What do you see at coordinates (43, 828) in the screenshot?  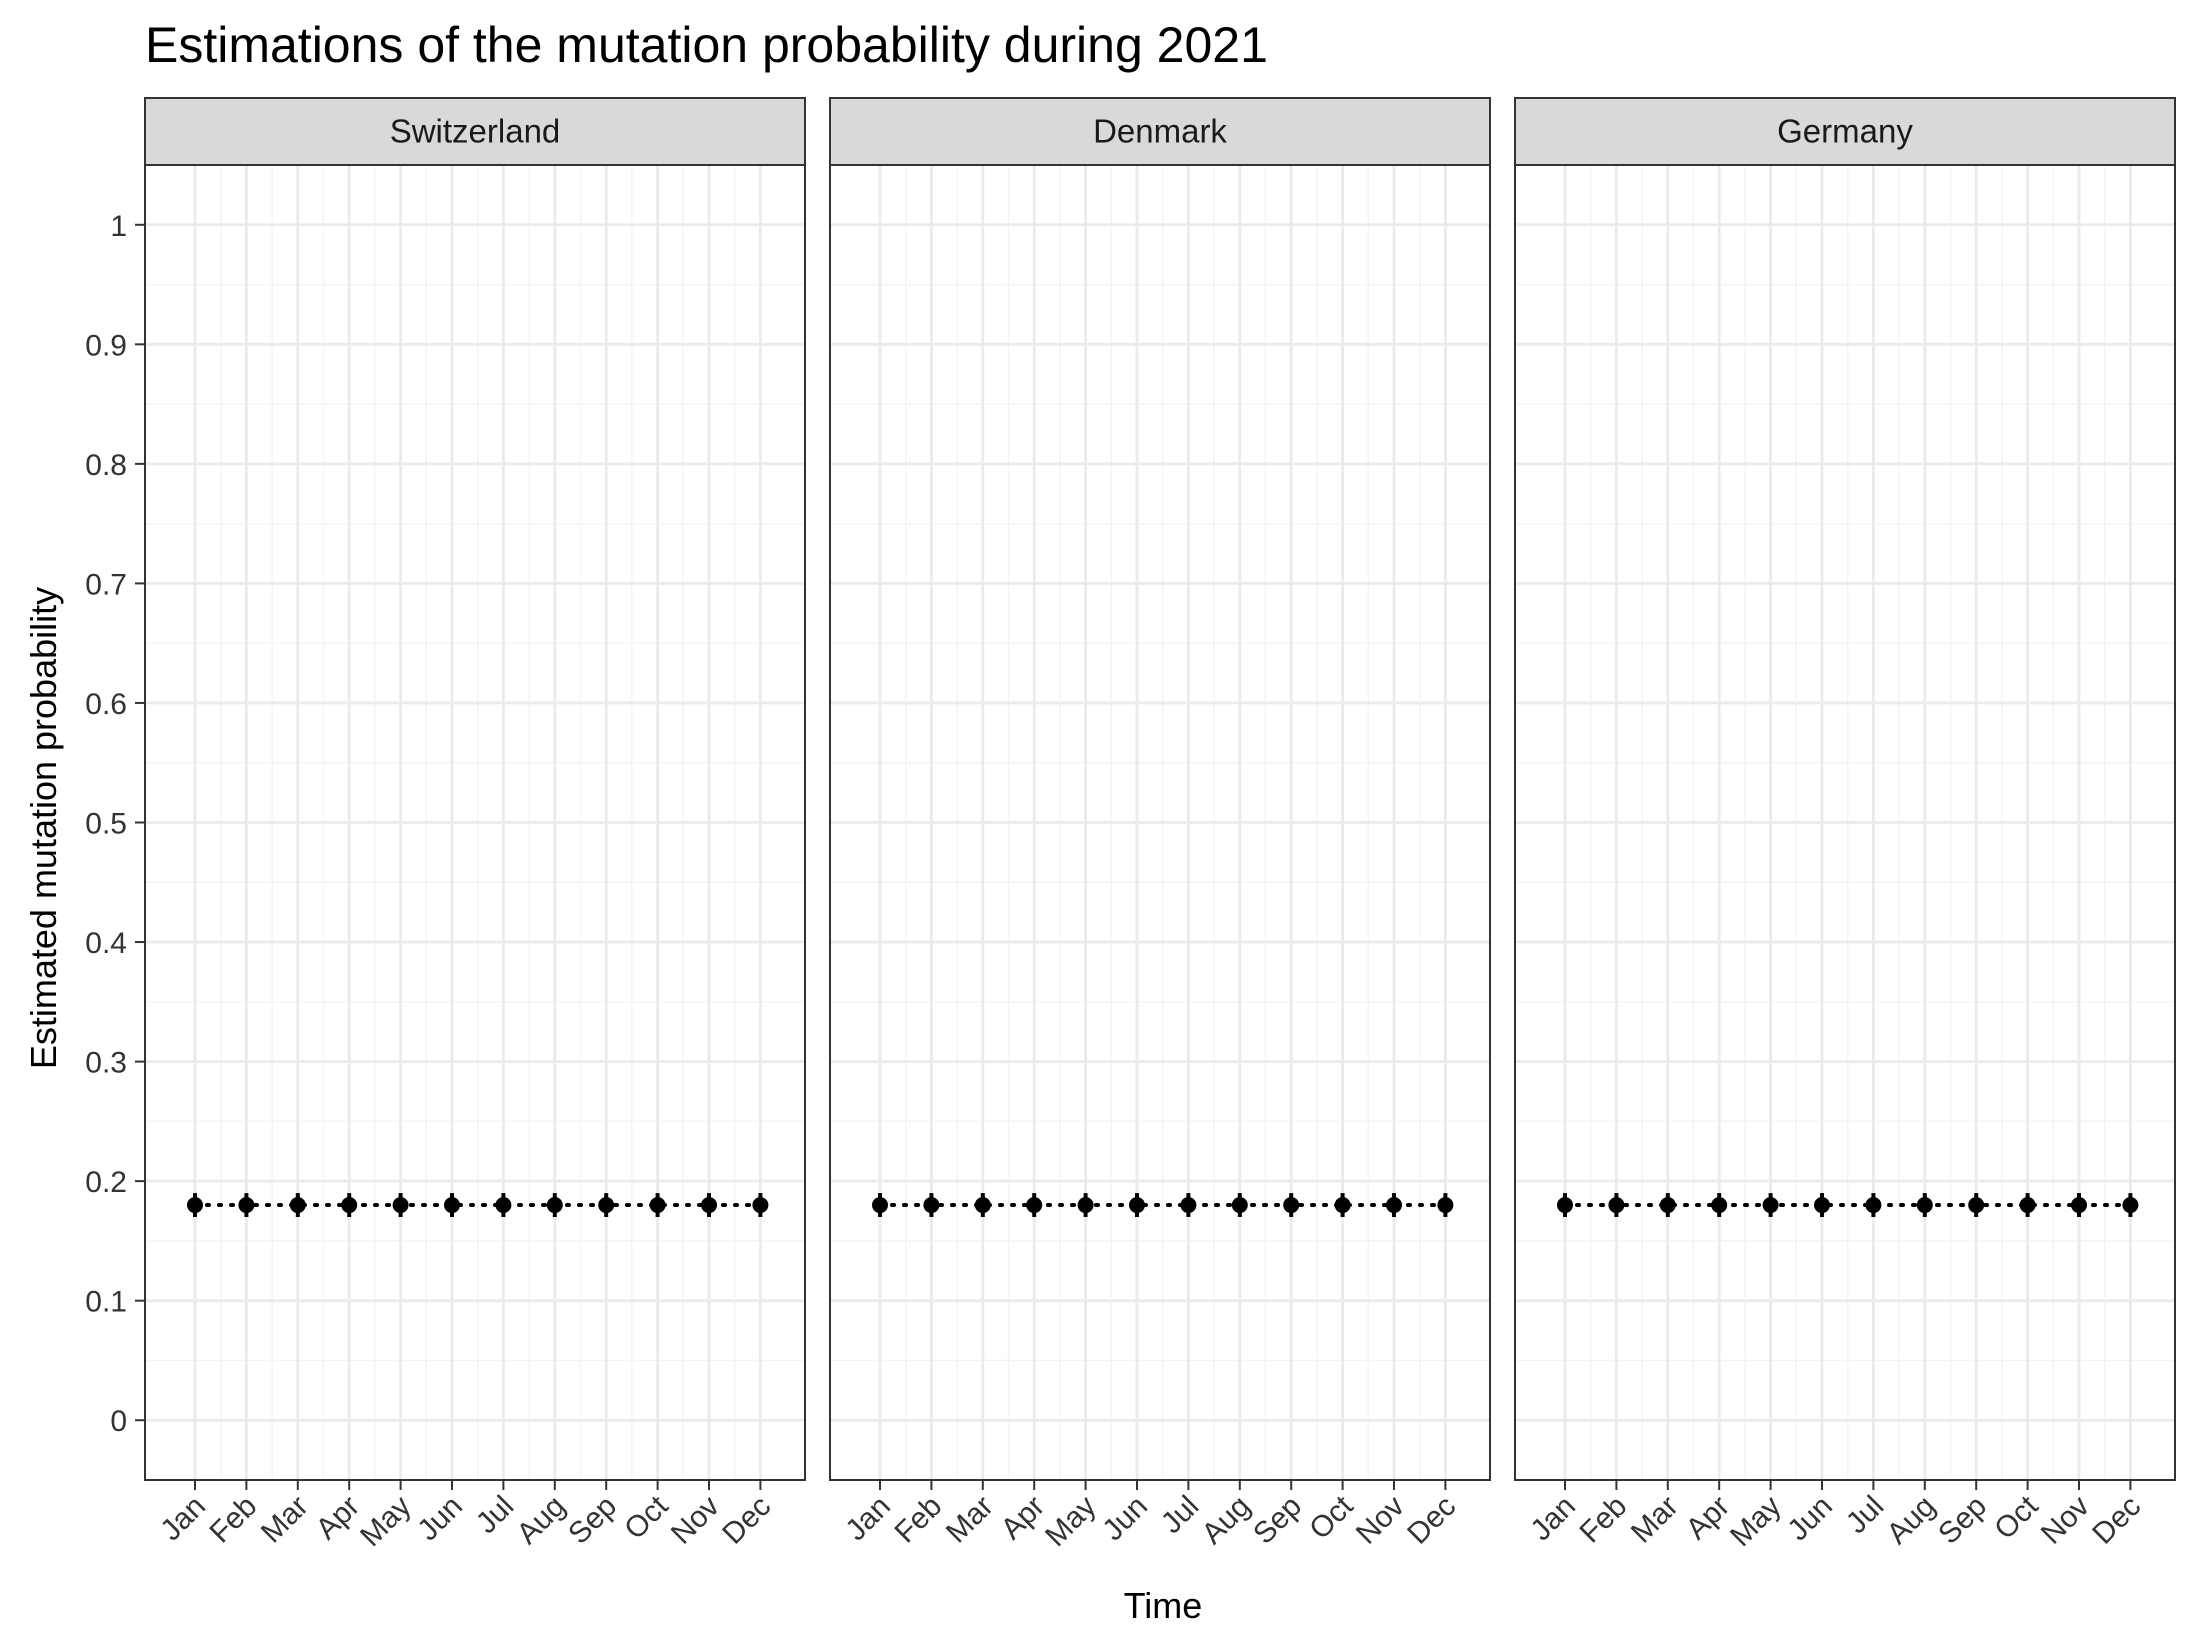 I see `y-axis-title: Estimated mutation probability` at bounding box center [43, 828].